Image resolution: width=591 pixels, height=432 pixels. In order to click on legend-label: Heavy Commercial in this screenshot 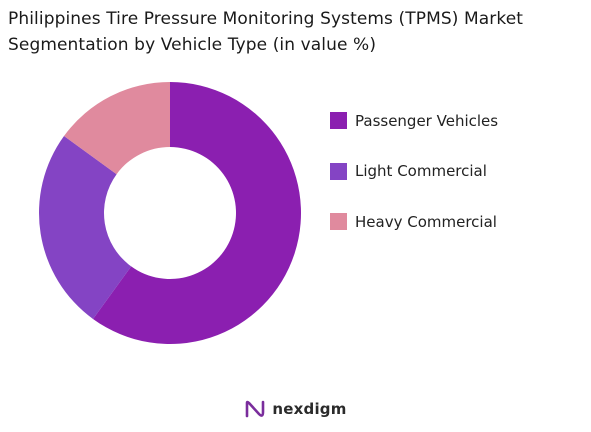, I will do `click(426, 221)`.